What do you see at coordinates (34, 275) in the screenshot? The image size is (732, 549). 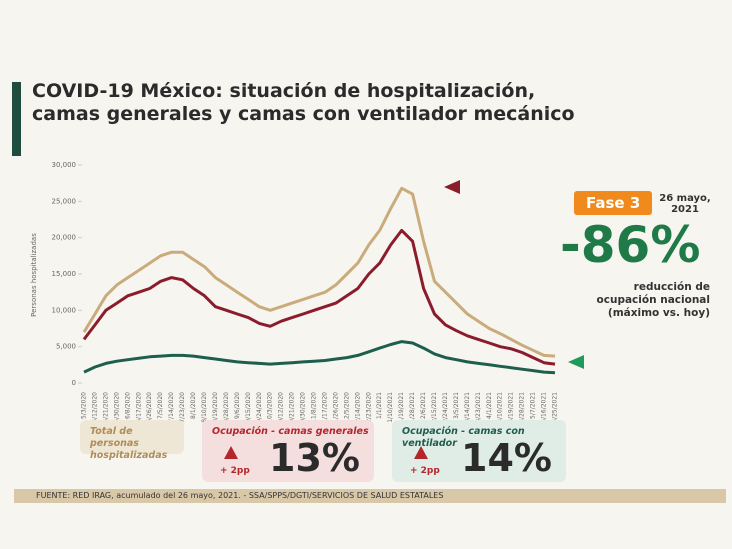 I see `y-axis-label: Personas hospitalizadas` at bounding box center [34, 275].